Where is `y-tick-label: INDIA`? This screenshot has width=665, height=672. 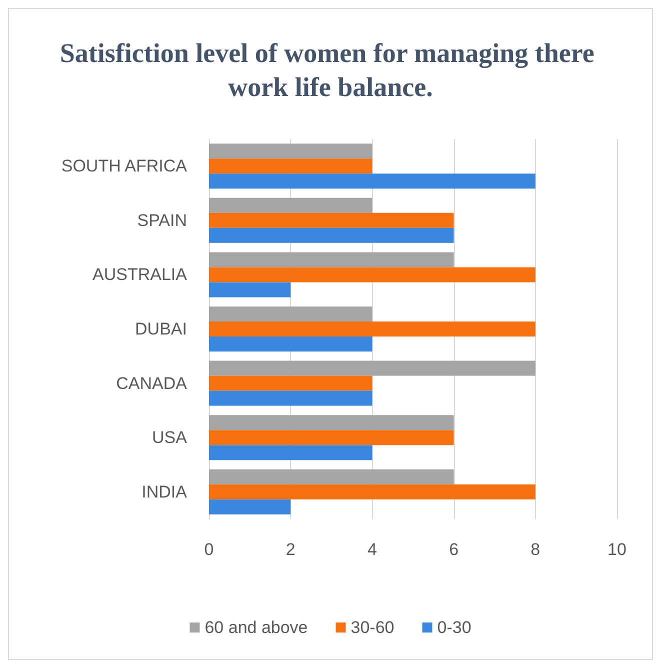 y-tick-label: INDIA is located at coordinates (165, 492).